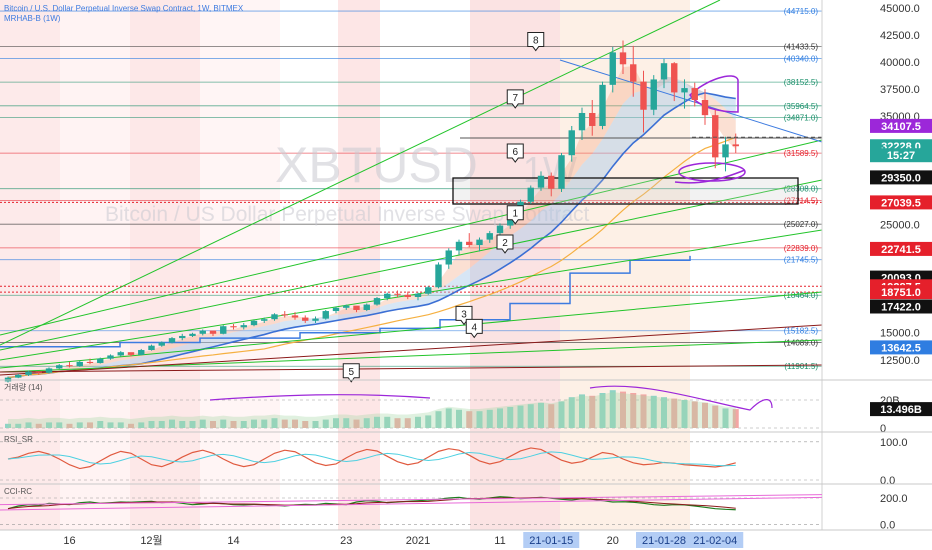 This screenshot has height=550, width=932. Describe the element at coordinates (551, 540) in the screenshot. I see `time-axis-highlight: 21-01-15` at that location.